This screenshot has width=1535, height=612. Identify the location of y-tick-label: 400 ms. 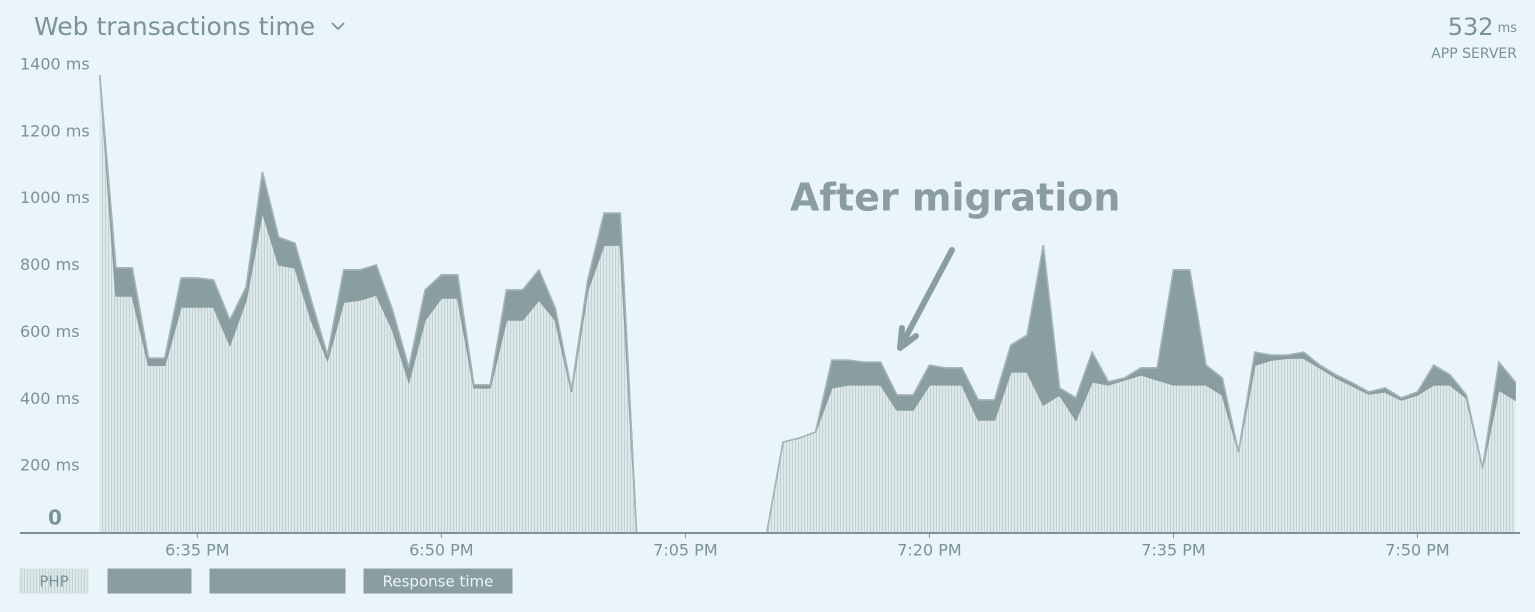
(50, 398).